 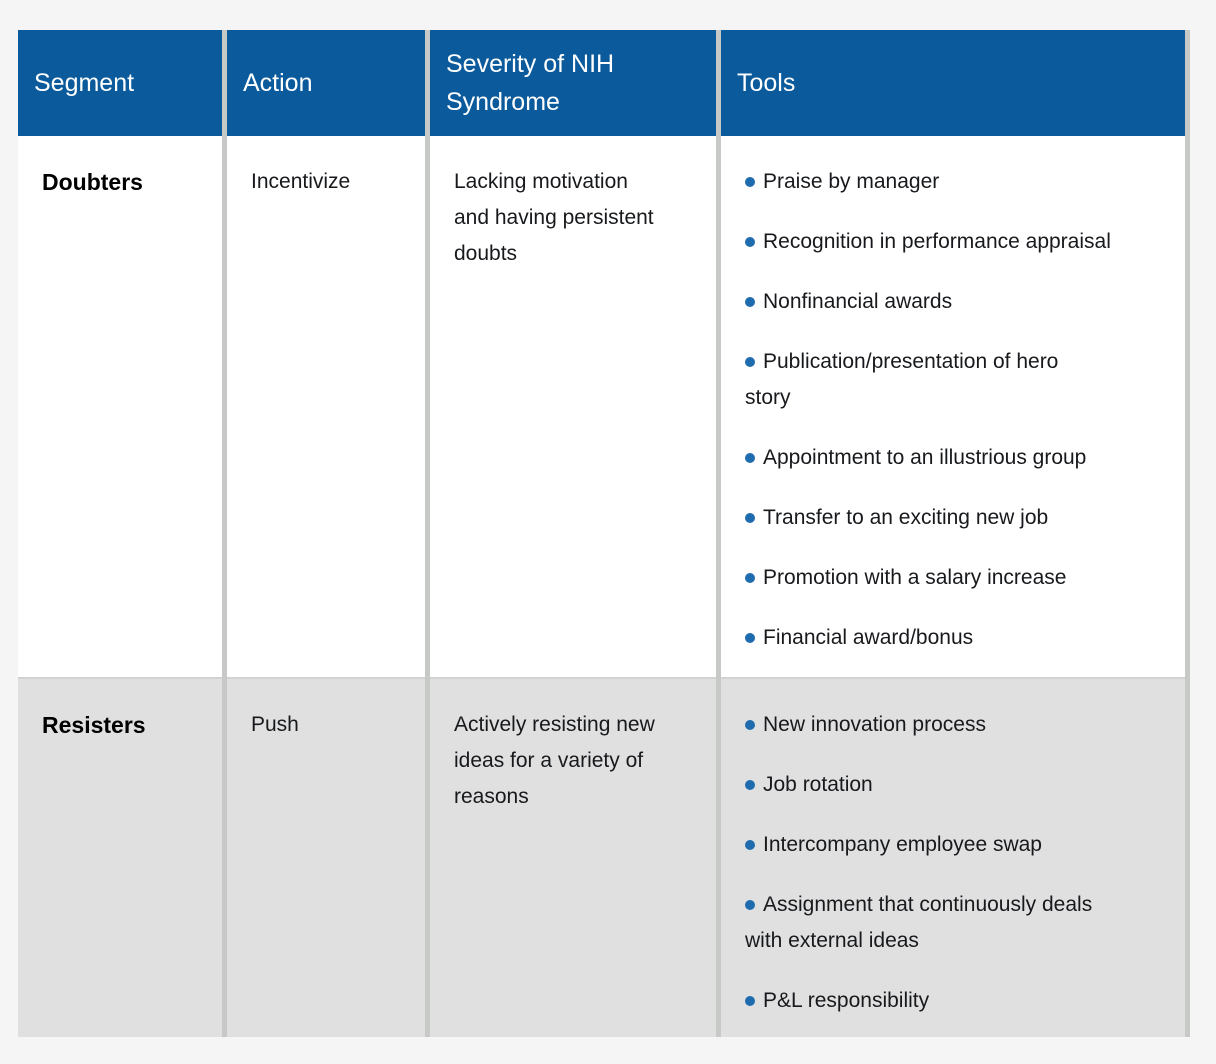 What do you see at coordinates (957, 302) in the screenshot?
I see `tool-item: Nonfinancial awards` at bounding box center [957, 302].